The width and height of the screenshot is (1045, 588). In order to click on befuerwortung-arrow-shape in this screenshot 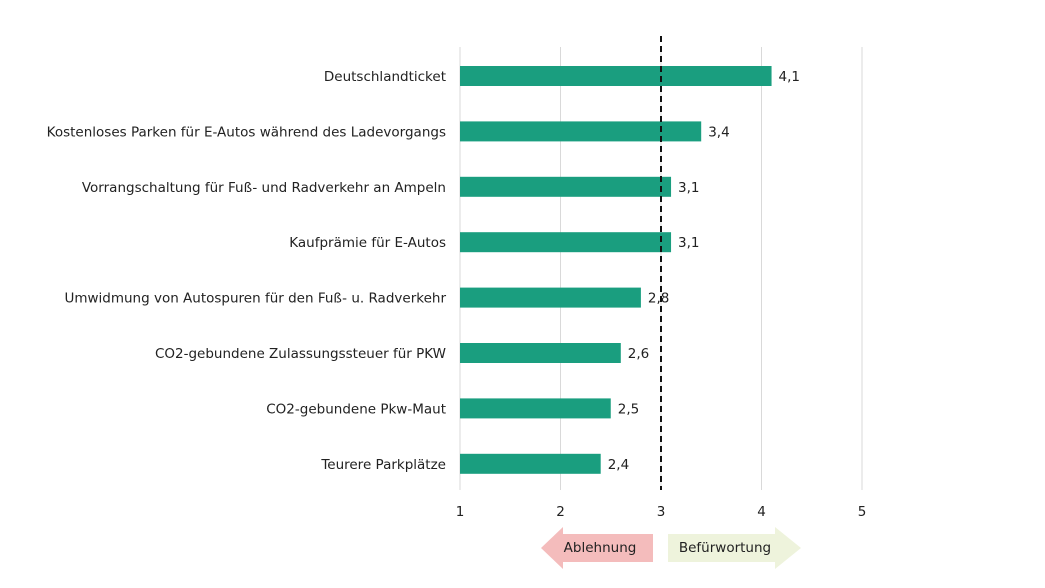, I will do `click(734, 548)`.